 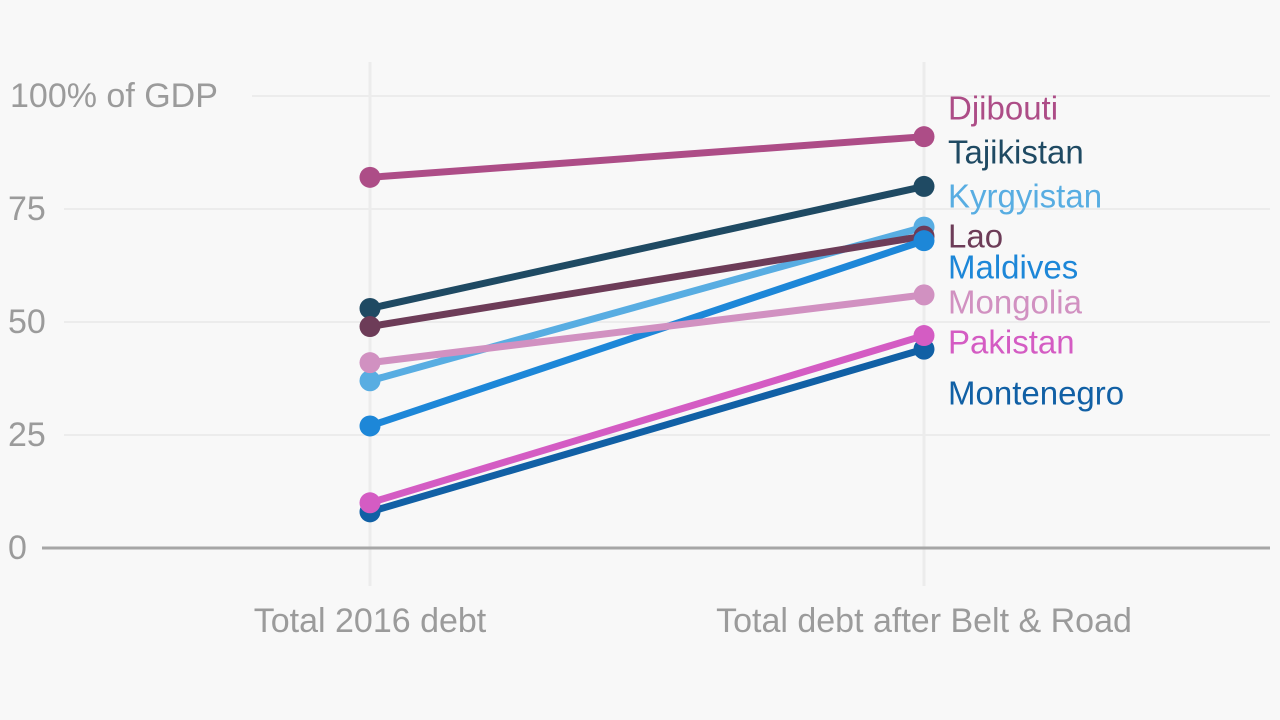 What do you see at coordinates (647, 329) in the screenshot?
I see `series-line-mongolia` at bounding box center [647, 329].